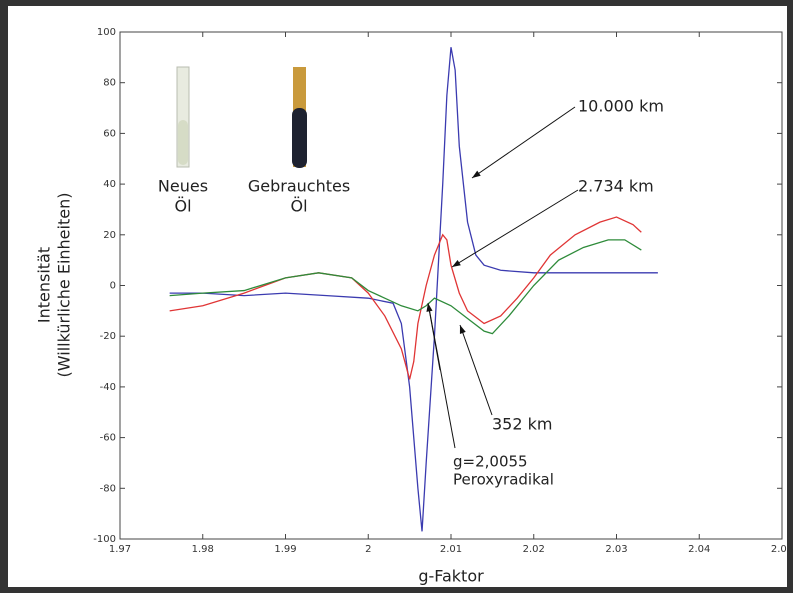 This screenshot has width=793, height=597. I want to click on series-label: 10.000 km, so click(621, 106).